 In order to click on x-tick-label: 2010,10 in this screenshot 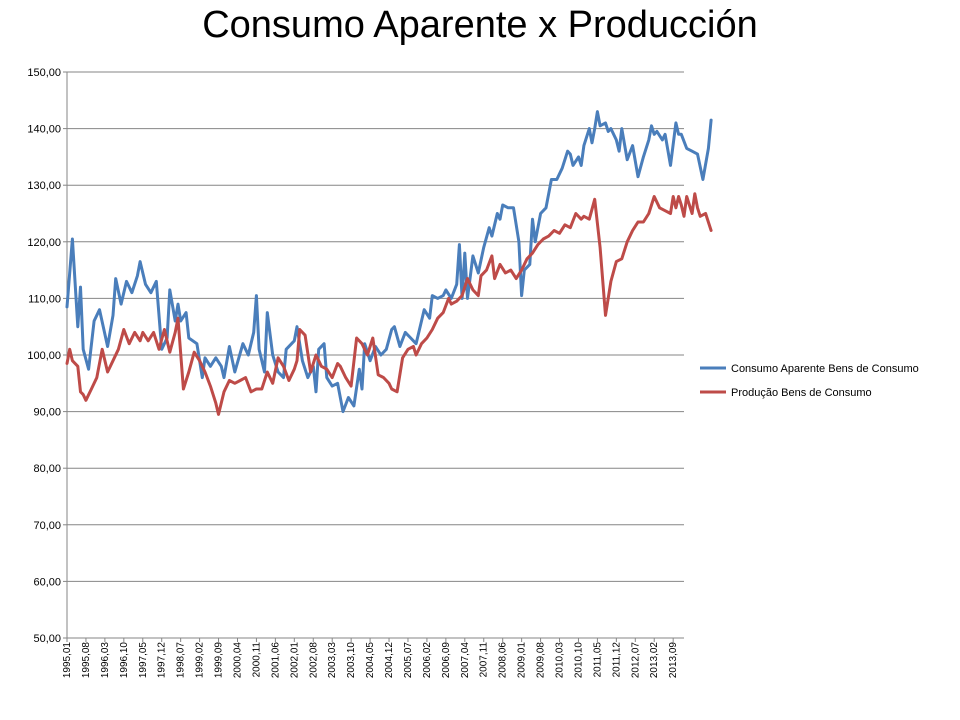, I will do `click(578, 660)`.